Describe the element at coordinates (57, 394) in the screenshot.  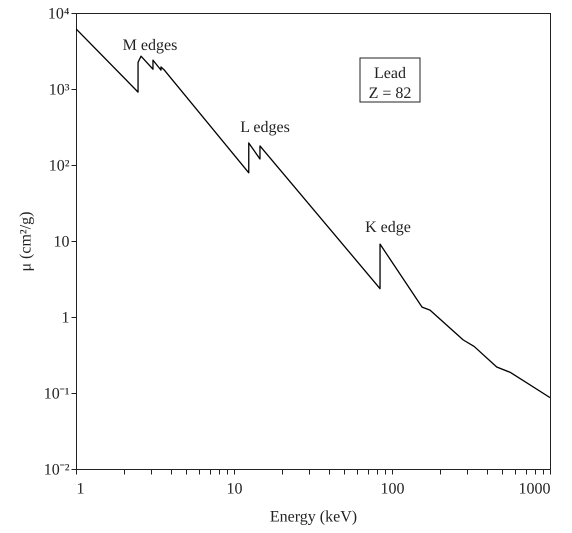
I see `y-tick-label: 10⁻¹` at that location.